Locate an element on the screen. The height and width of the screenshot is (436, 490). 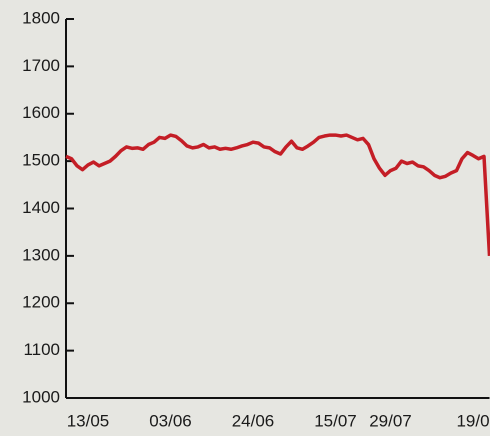
y-tick-label: 1600 is located at coordinates (41, 112).